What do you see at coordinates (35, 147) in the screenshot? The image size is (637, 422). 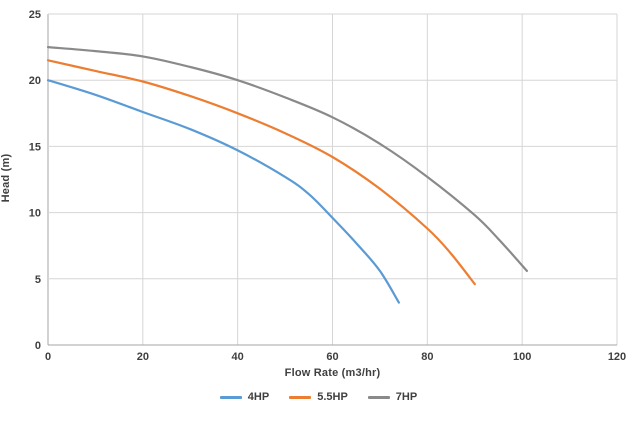 I see `y-tick-label: 15` at bounding box center [35, 147].